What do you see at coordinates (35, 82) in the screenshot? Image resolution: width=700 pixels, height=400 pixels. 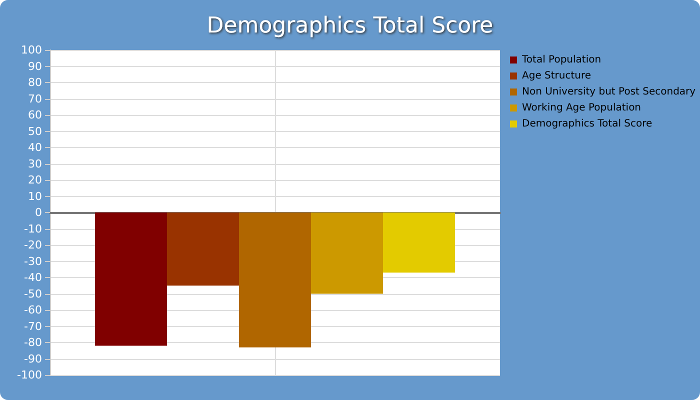 I see `y-tick-label: 80` at bounding box center [35, 82].